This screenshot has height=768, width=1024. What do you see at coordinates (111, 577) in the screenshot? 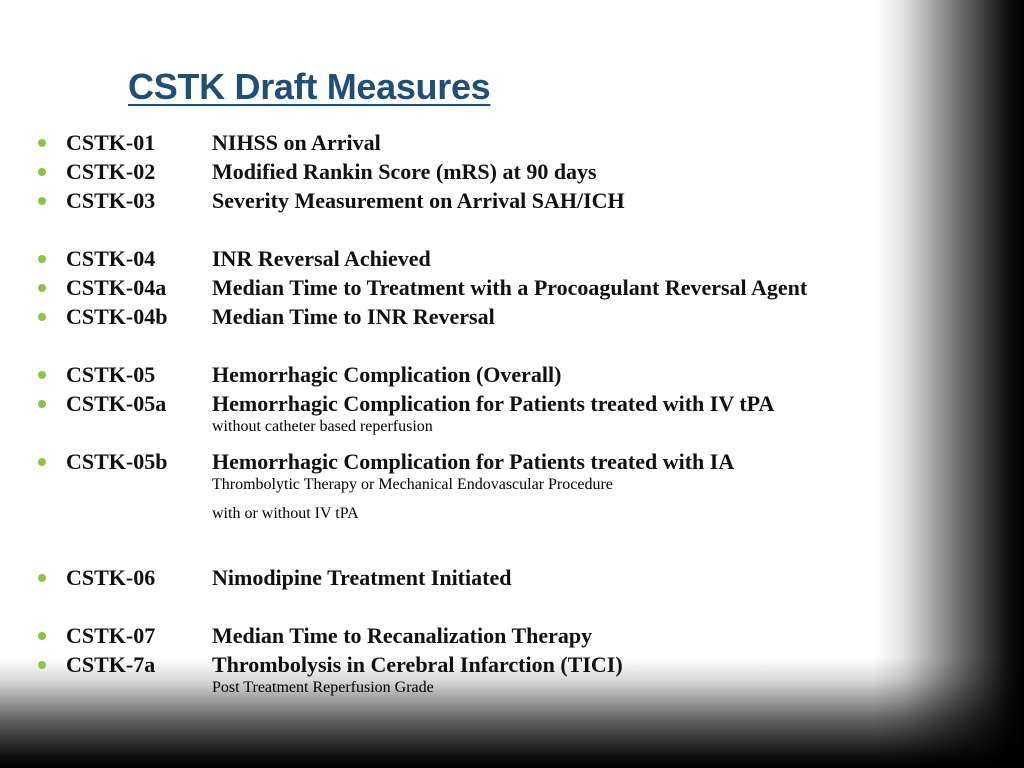
I see `measure-code: CSTK-06` at bounding box center [111, 577].